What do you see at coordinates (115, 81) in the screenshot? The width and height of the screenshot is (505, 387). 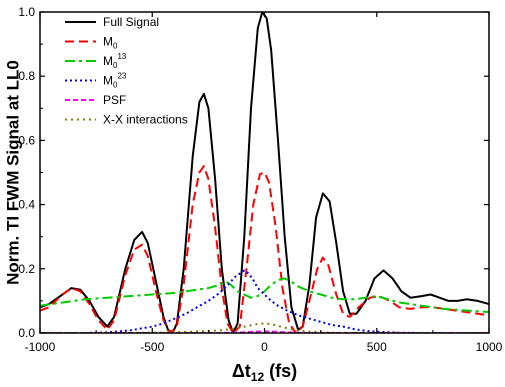 I see `legend-label-3: M023` at bounding box center [115, 81].